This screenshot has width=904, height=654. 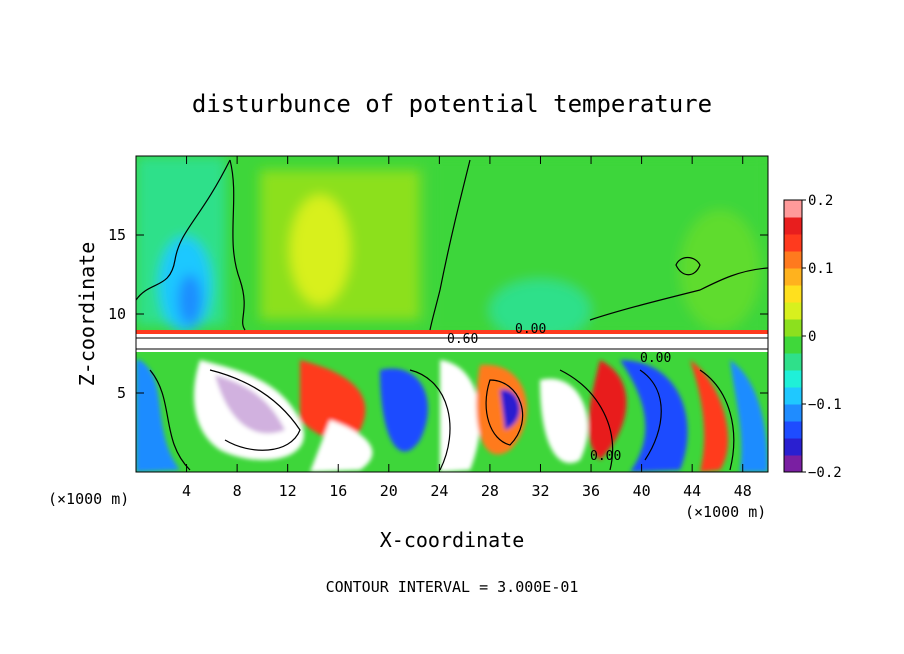 What do you see at coordinates (490, 491) in the screenshot?
I see `x-tick-label: 28` at bounding box center [490, 491].